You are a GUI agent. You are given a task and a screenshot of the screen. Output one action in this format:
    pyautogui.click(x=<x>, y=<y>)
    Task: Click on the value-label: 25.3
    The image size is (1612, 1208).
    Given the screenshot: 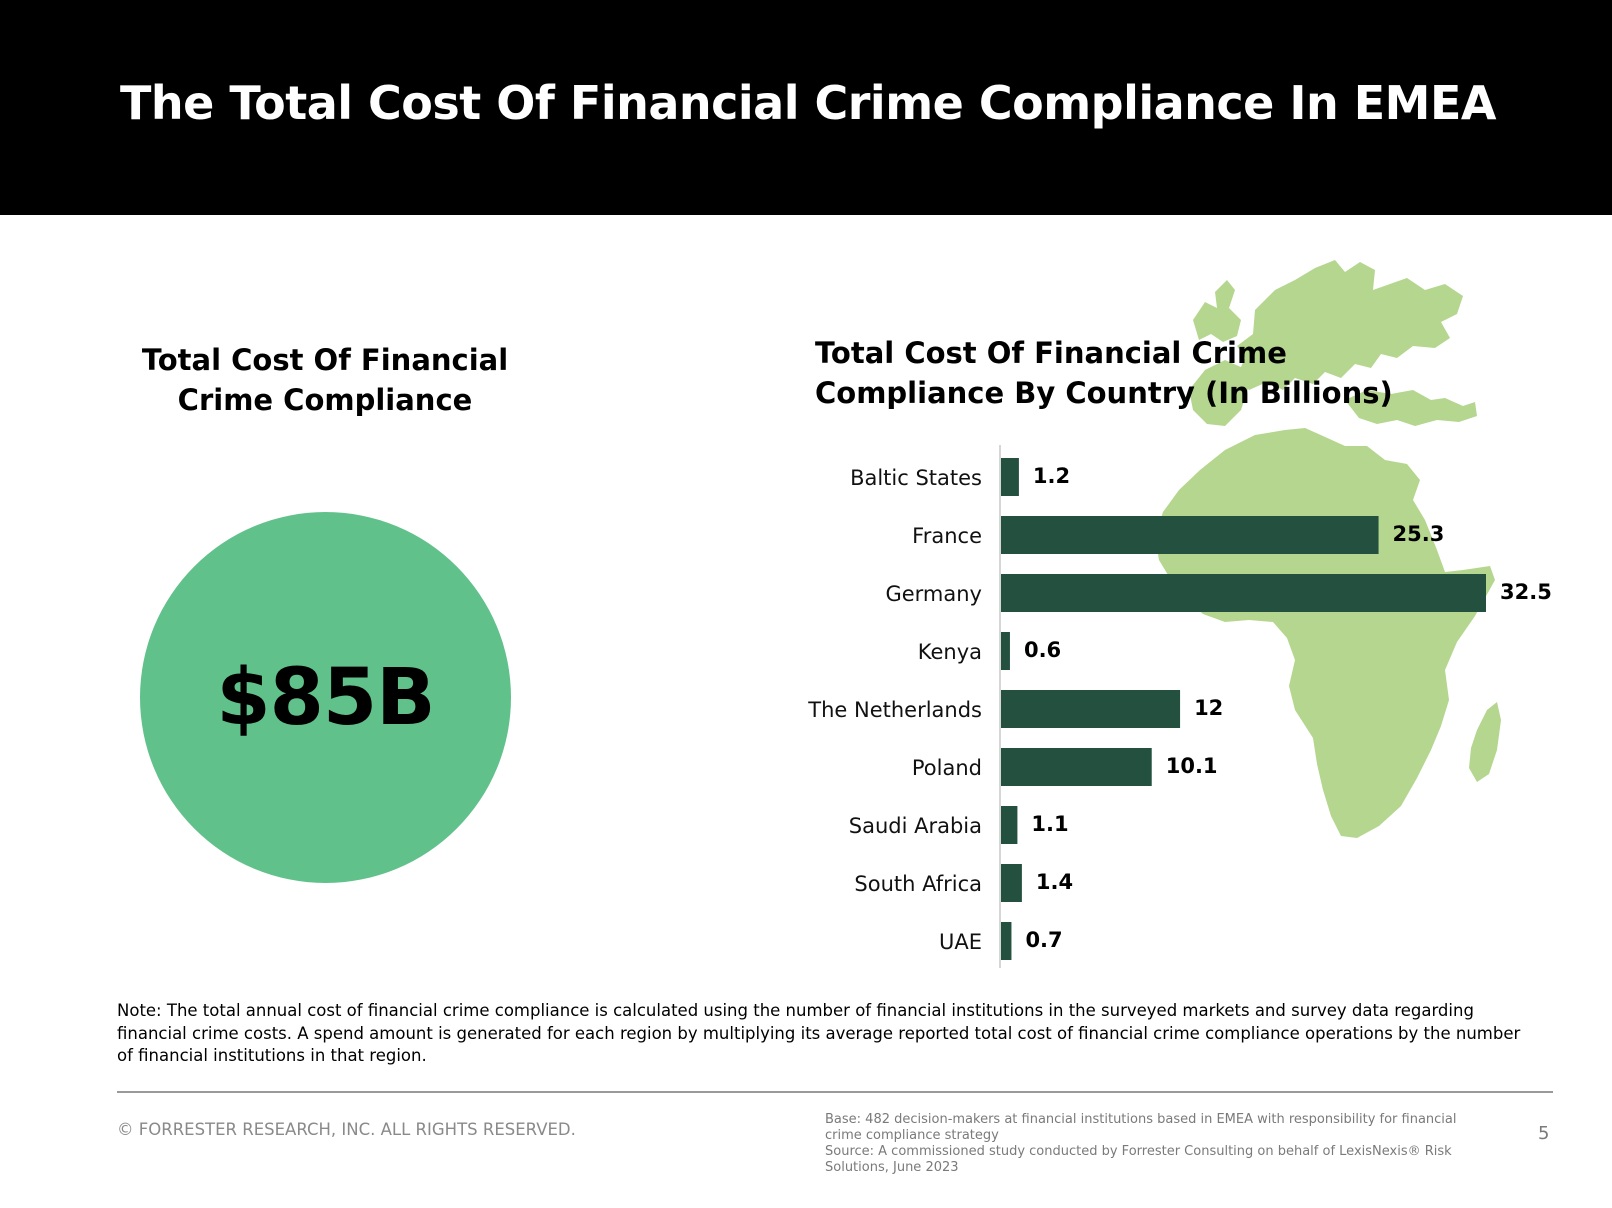 What is the action you would take?
    pyautogui.click(x=1419, y=534)
    